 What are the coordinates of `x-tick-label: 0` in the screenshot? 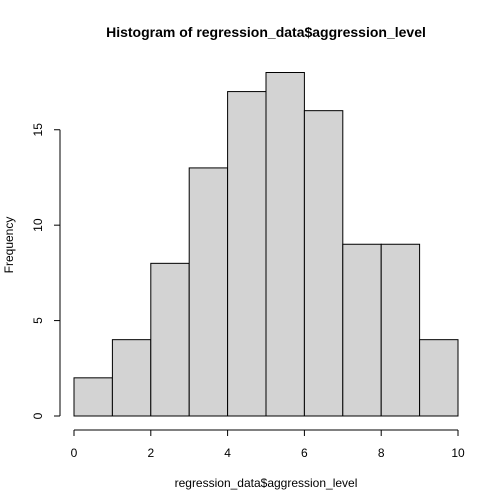 It's located at (74, 453).